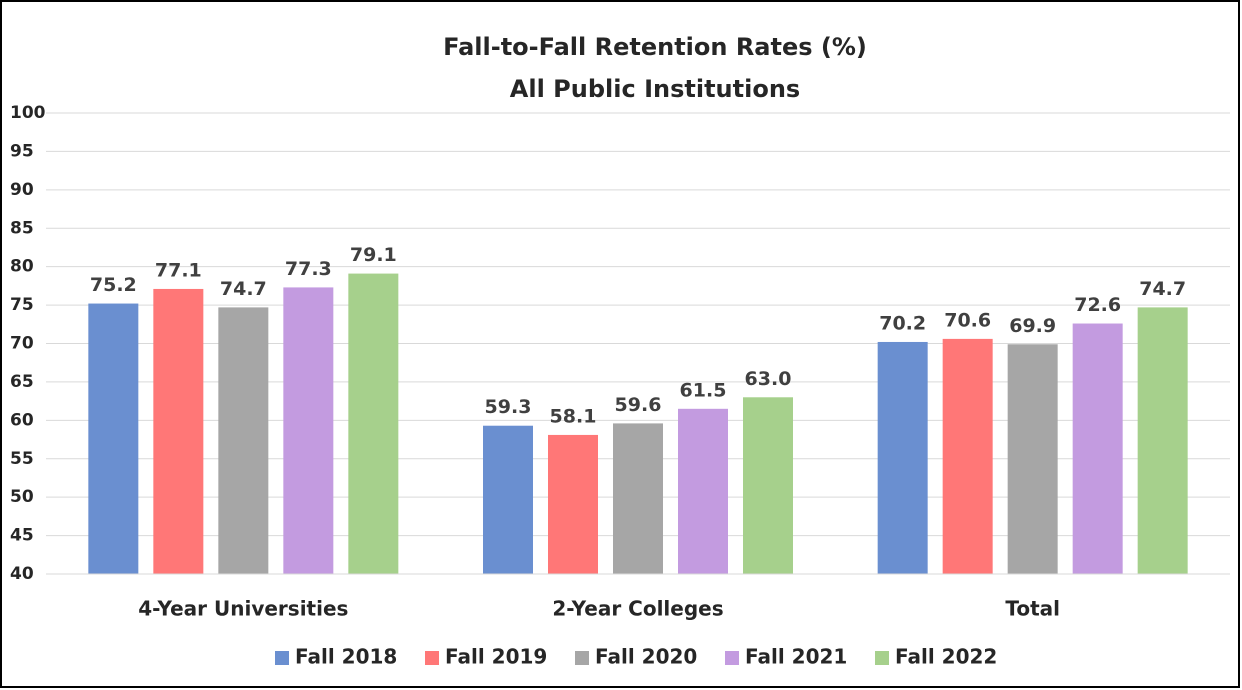  I want to click on y-tick-label: 80, so click(22, 267).